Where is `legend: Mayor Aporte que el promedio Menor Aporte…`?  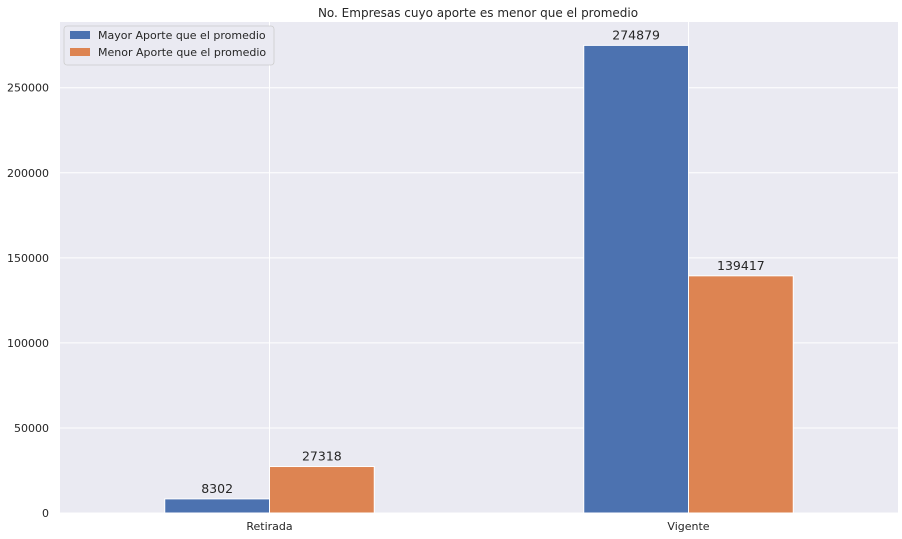 legend: Mayor Aporte que el promedio Menor Aporte… is located at coordinates (169, 45).